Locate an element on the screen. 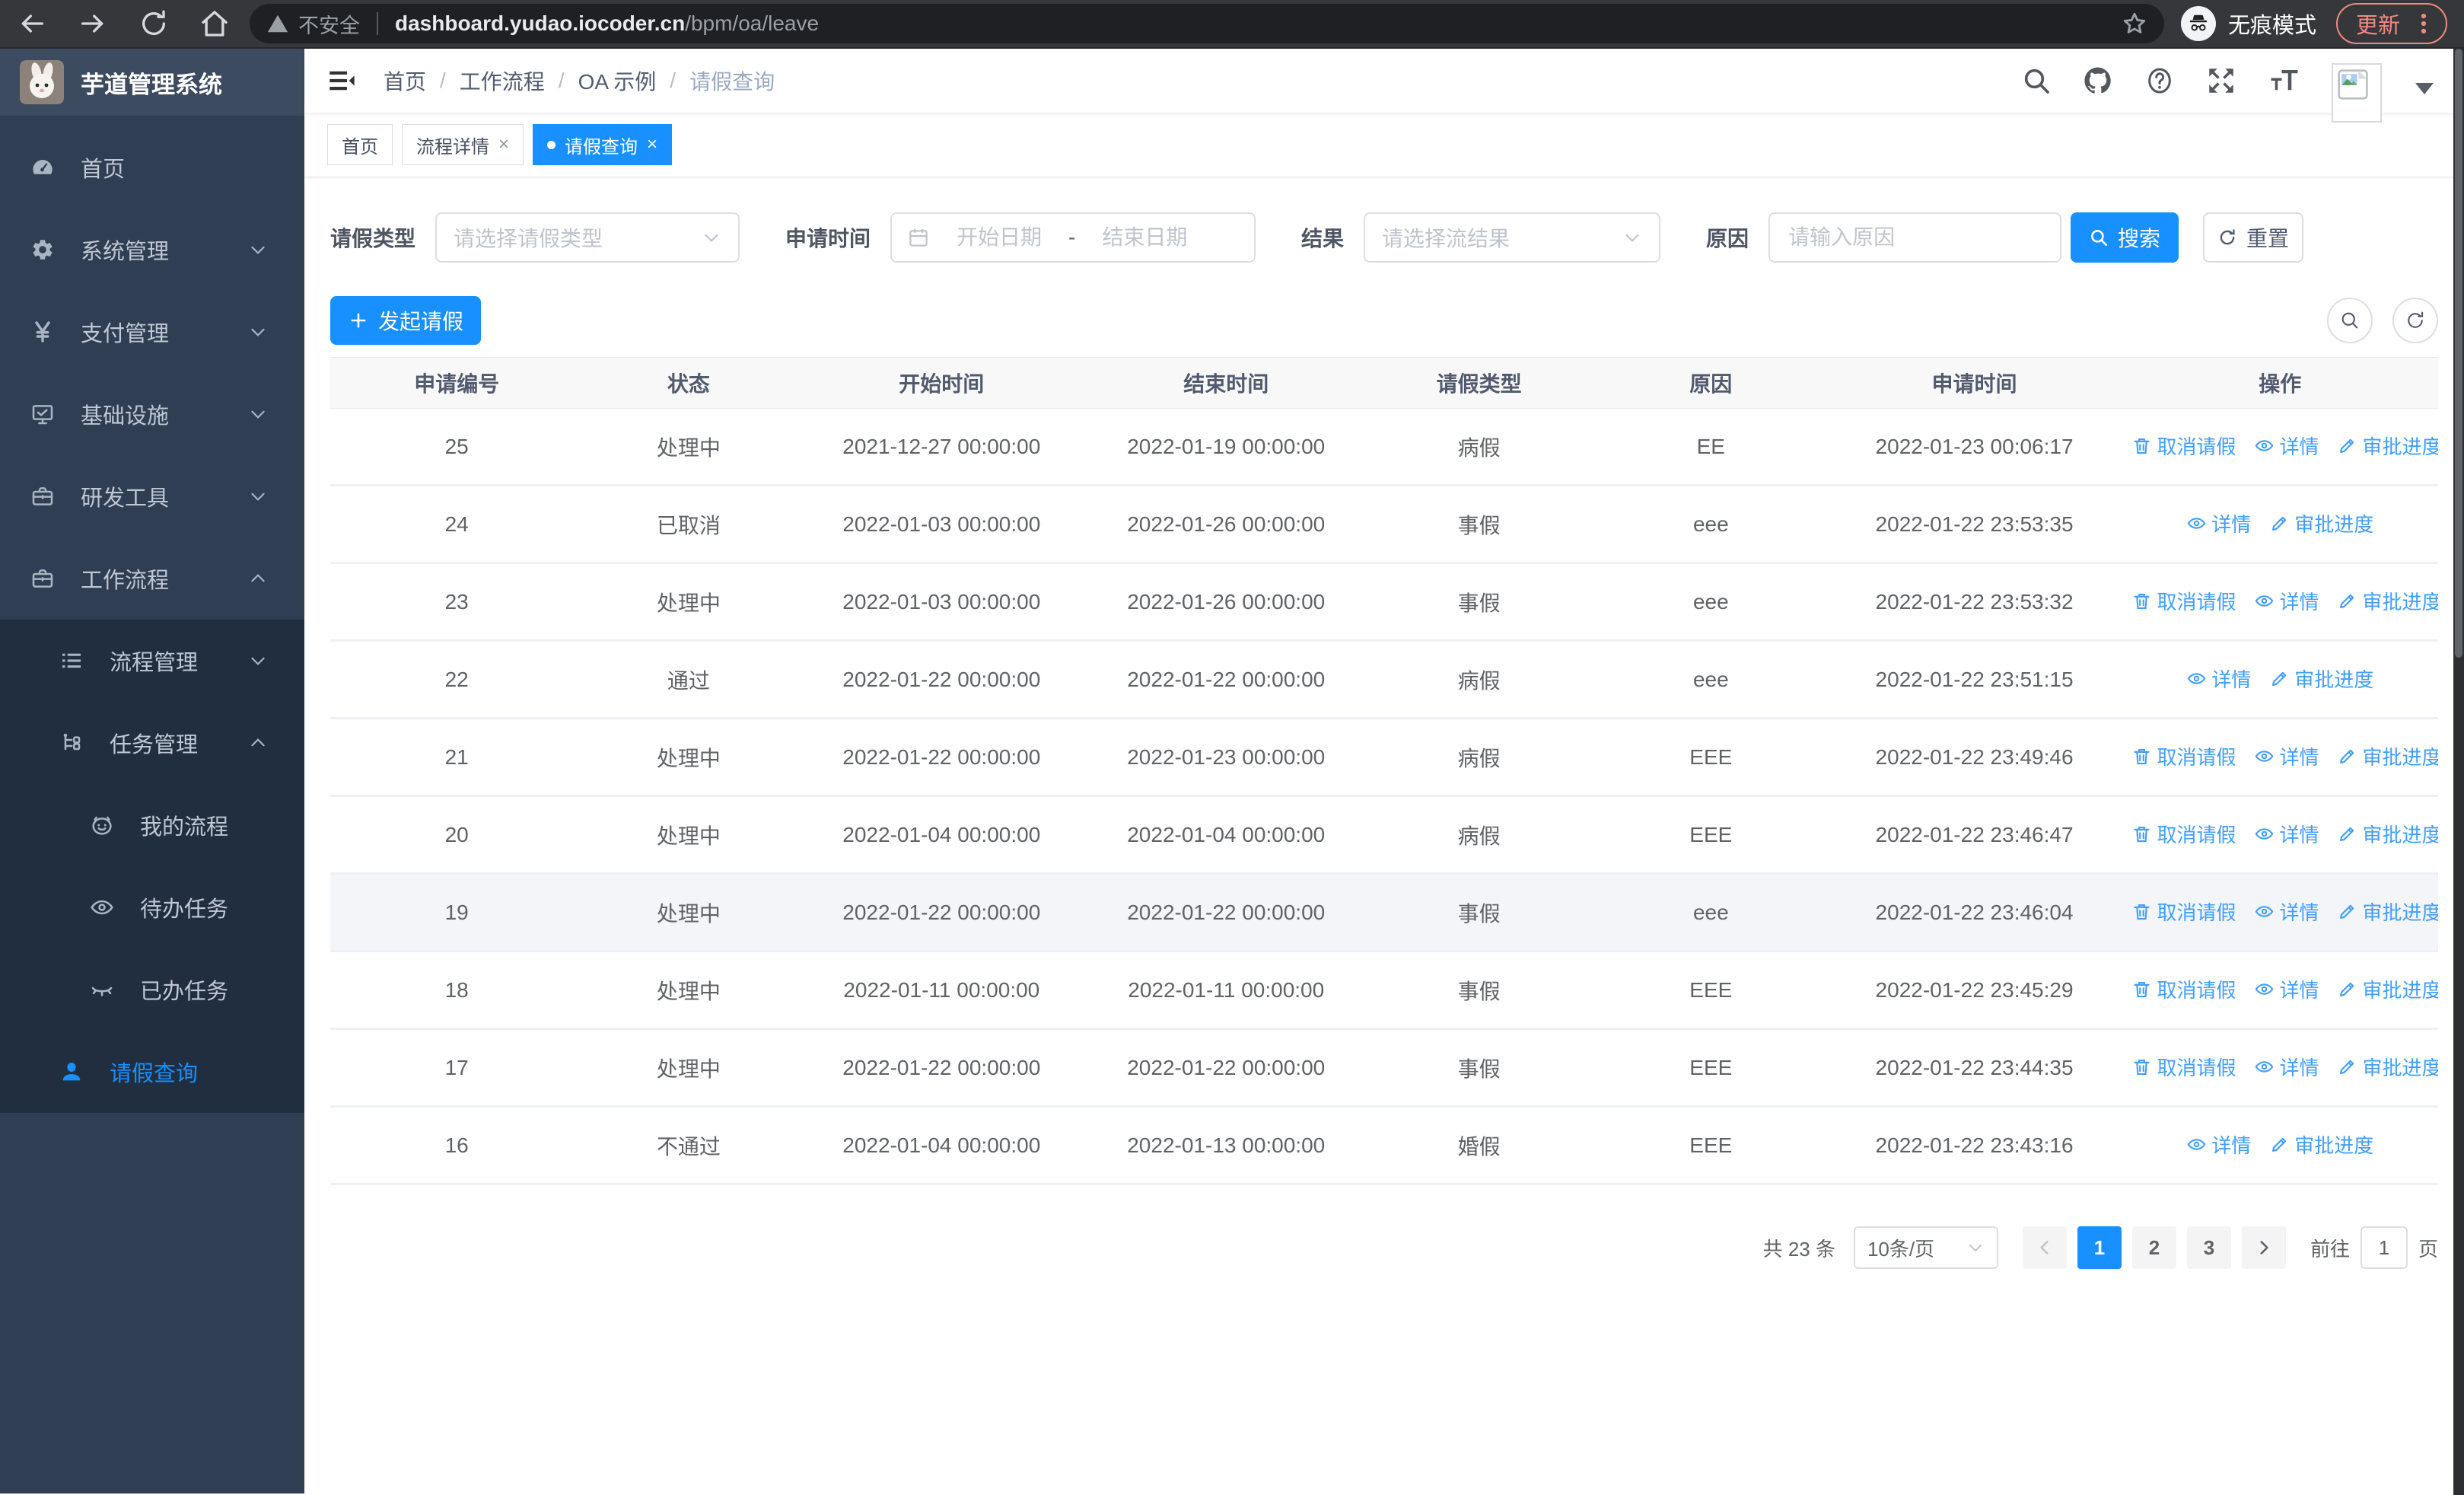 The height and width of the screenshot is (1495, 2464). logo-row: 芋道管理系统 is located at coordinates (152, 83).